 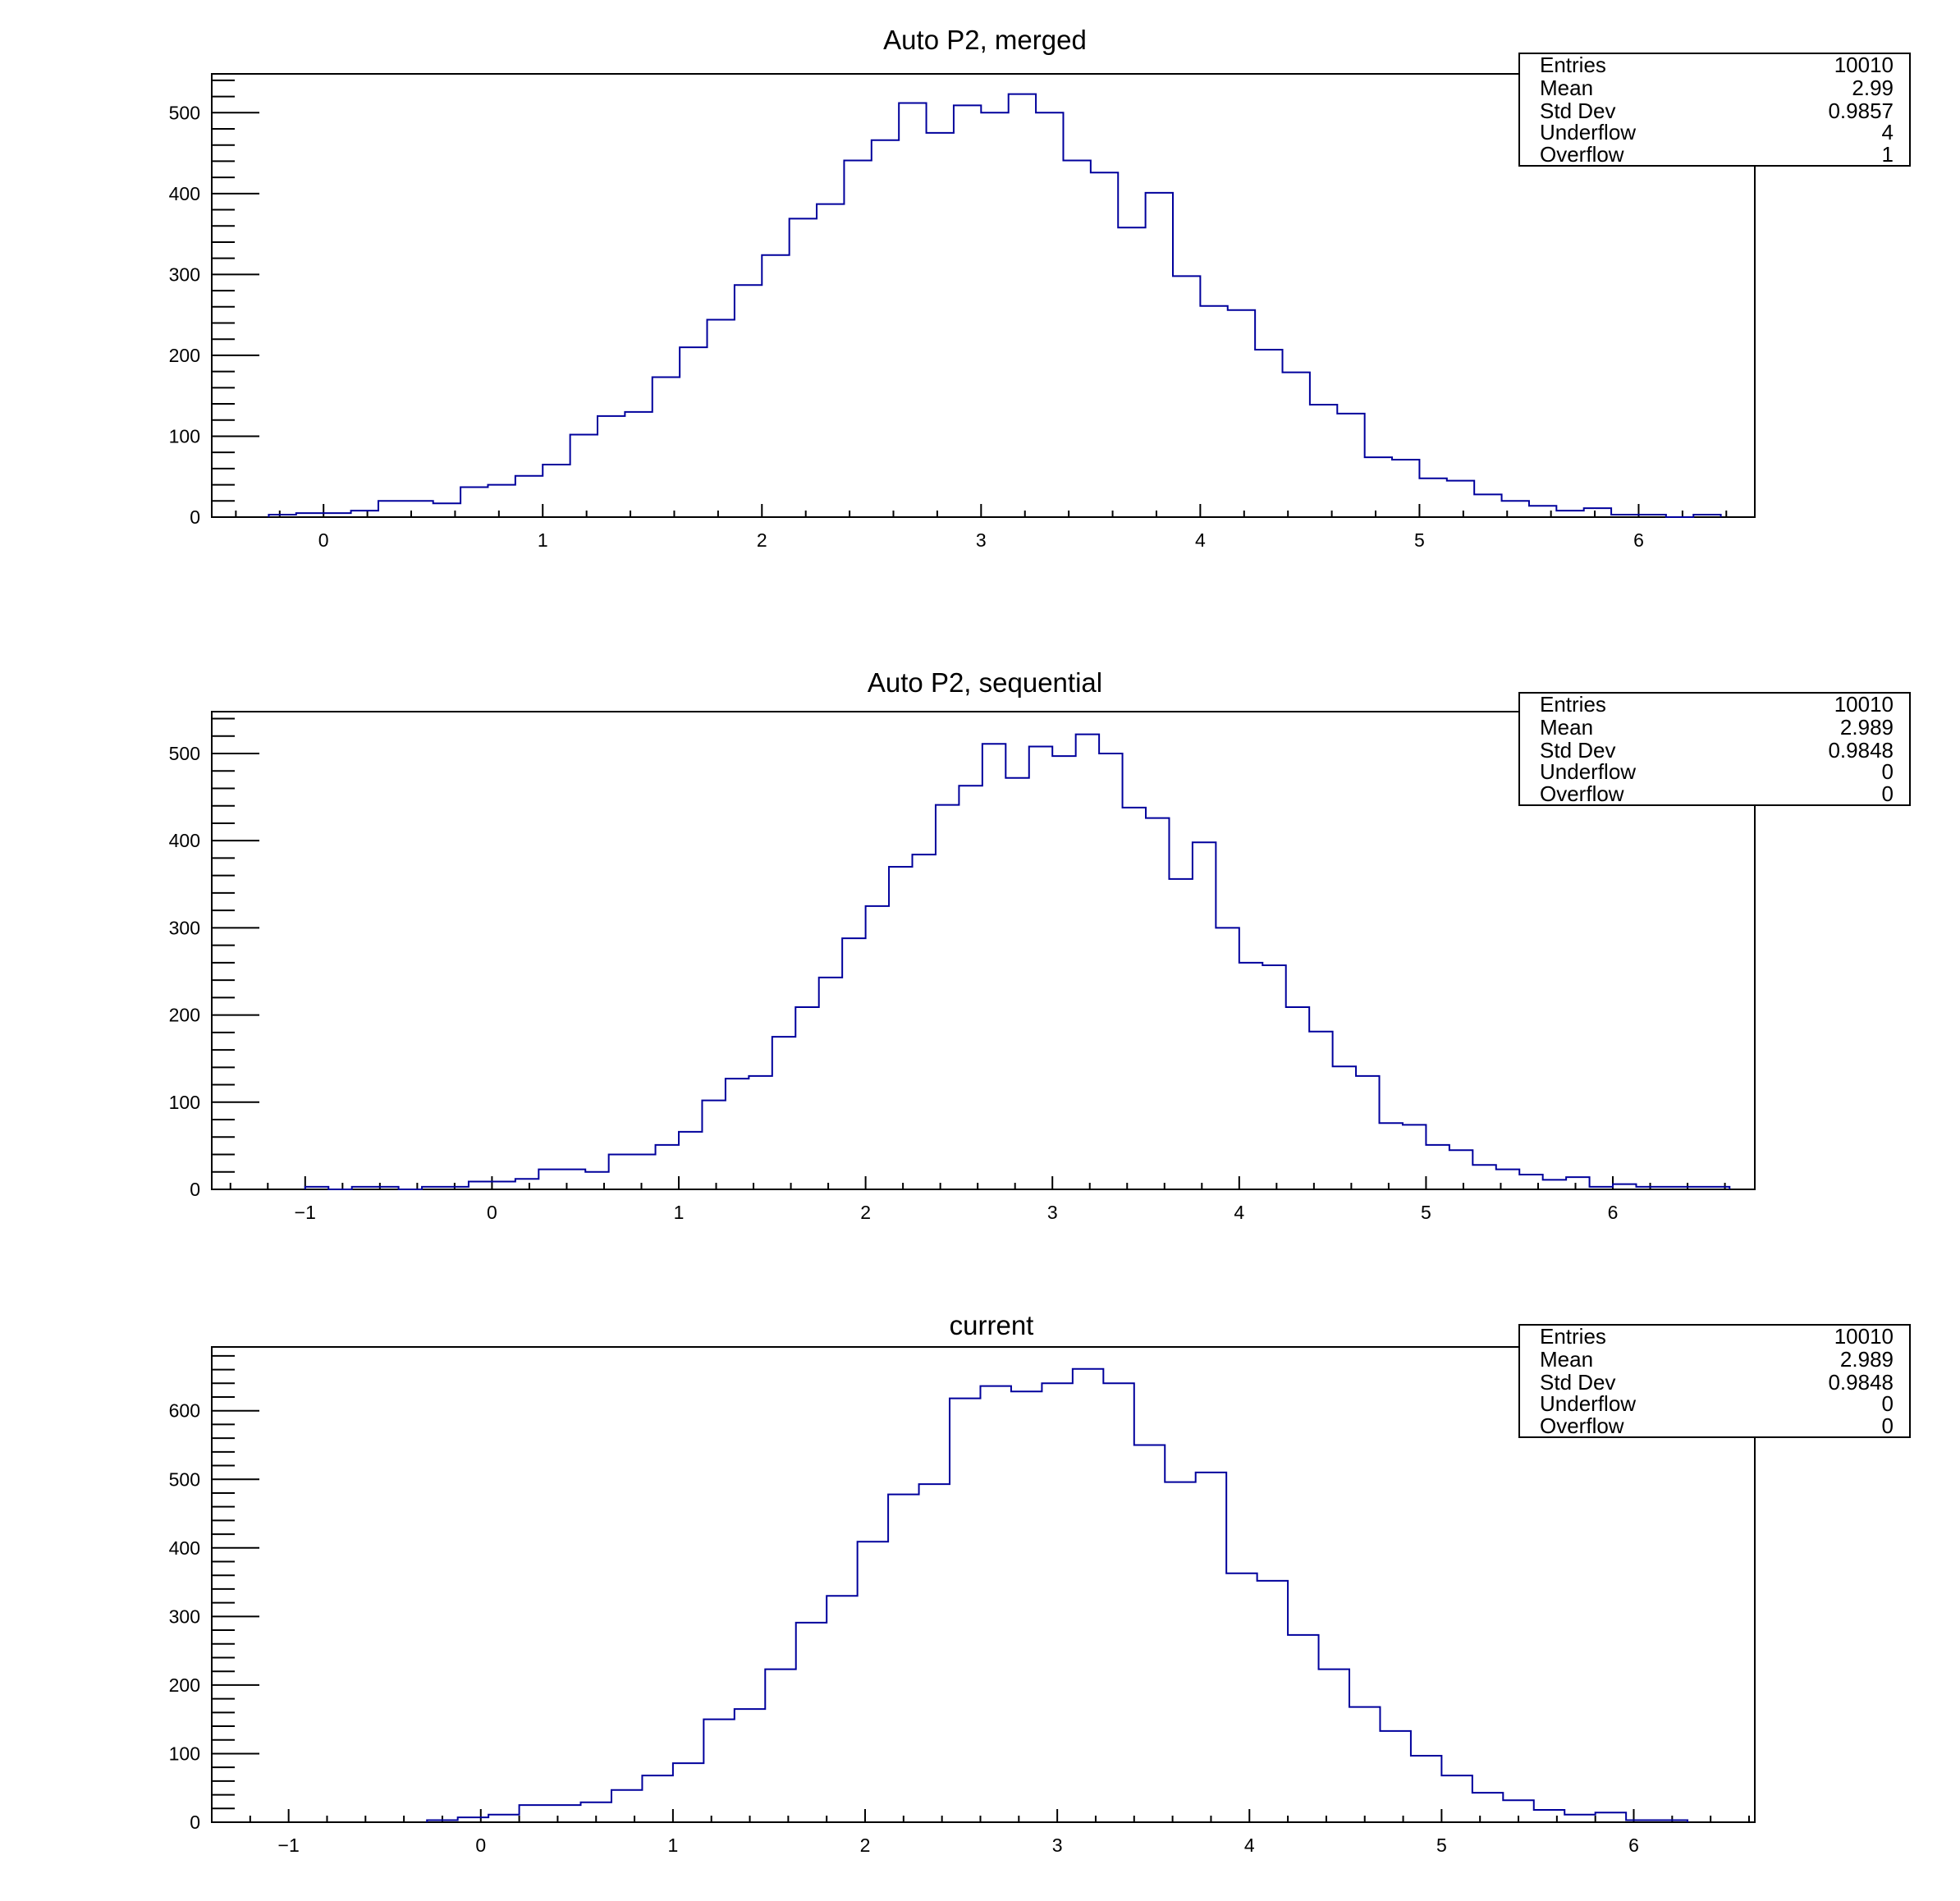 I want to click on chart-title: Auto P2, sequential, so click(x=985, y=682).